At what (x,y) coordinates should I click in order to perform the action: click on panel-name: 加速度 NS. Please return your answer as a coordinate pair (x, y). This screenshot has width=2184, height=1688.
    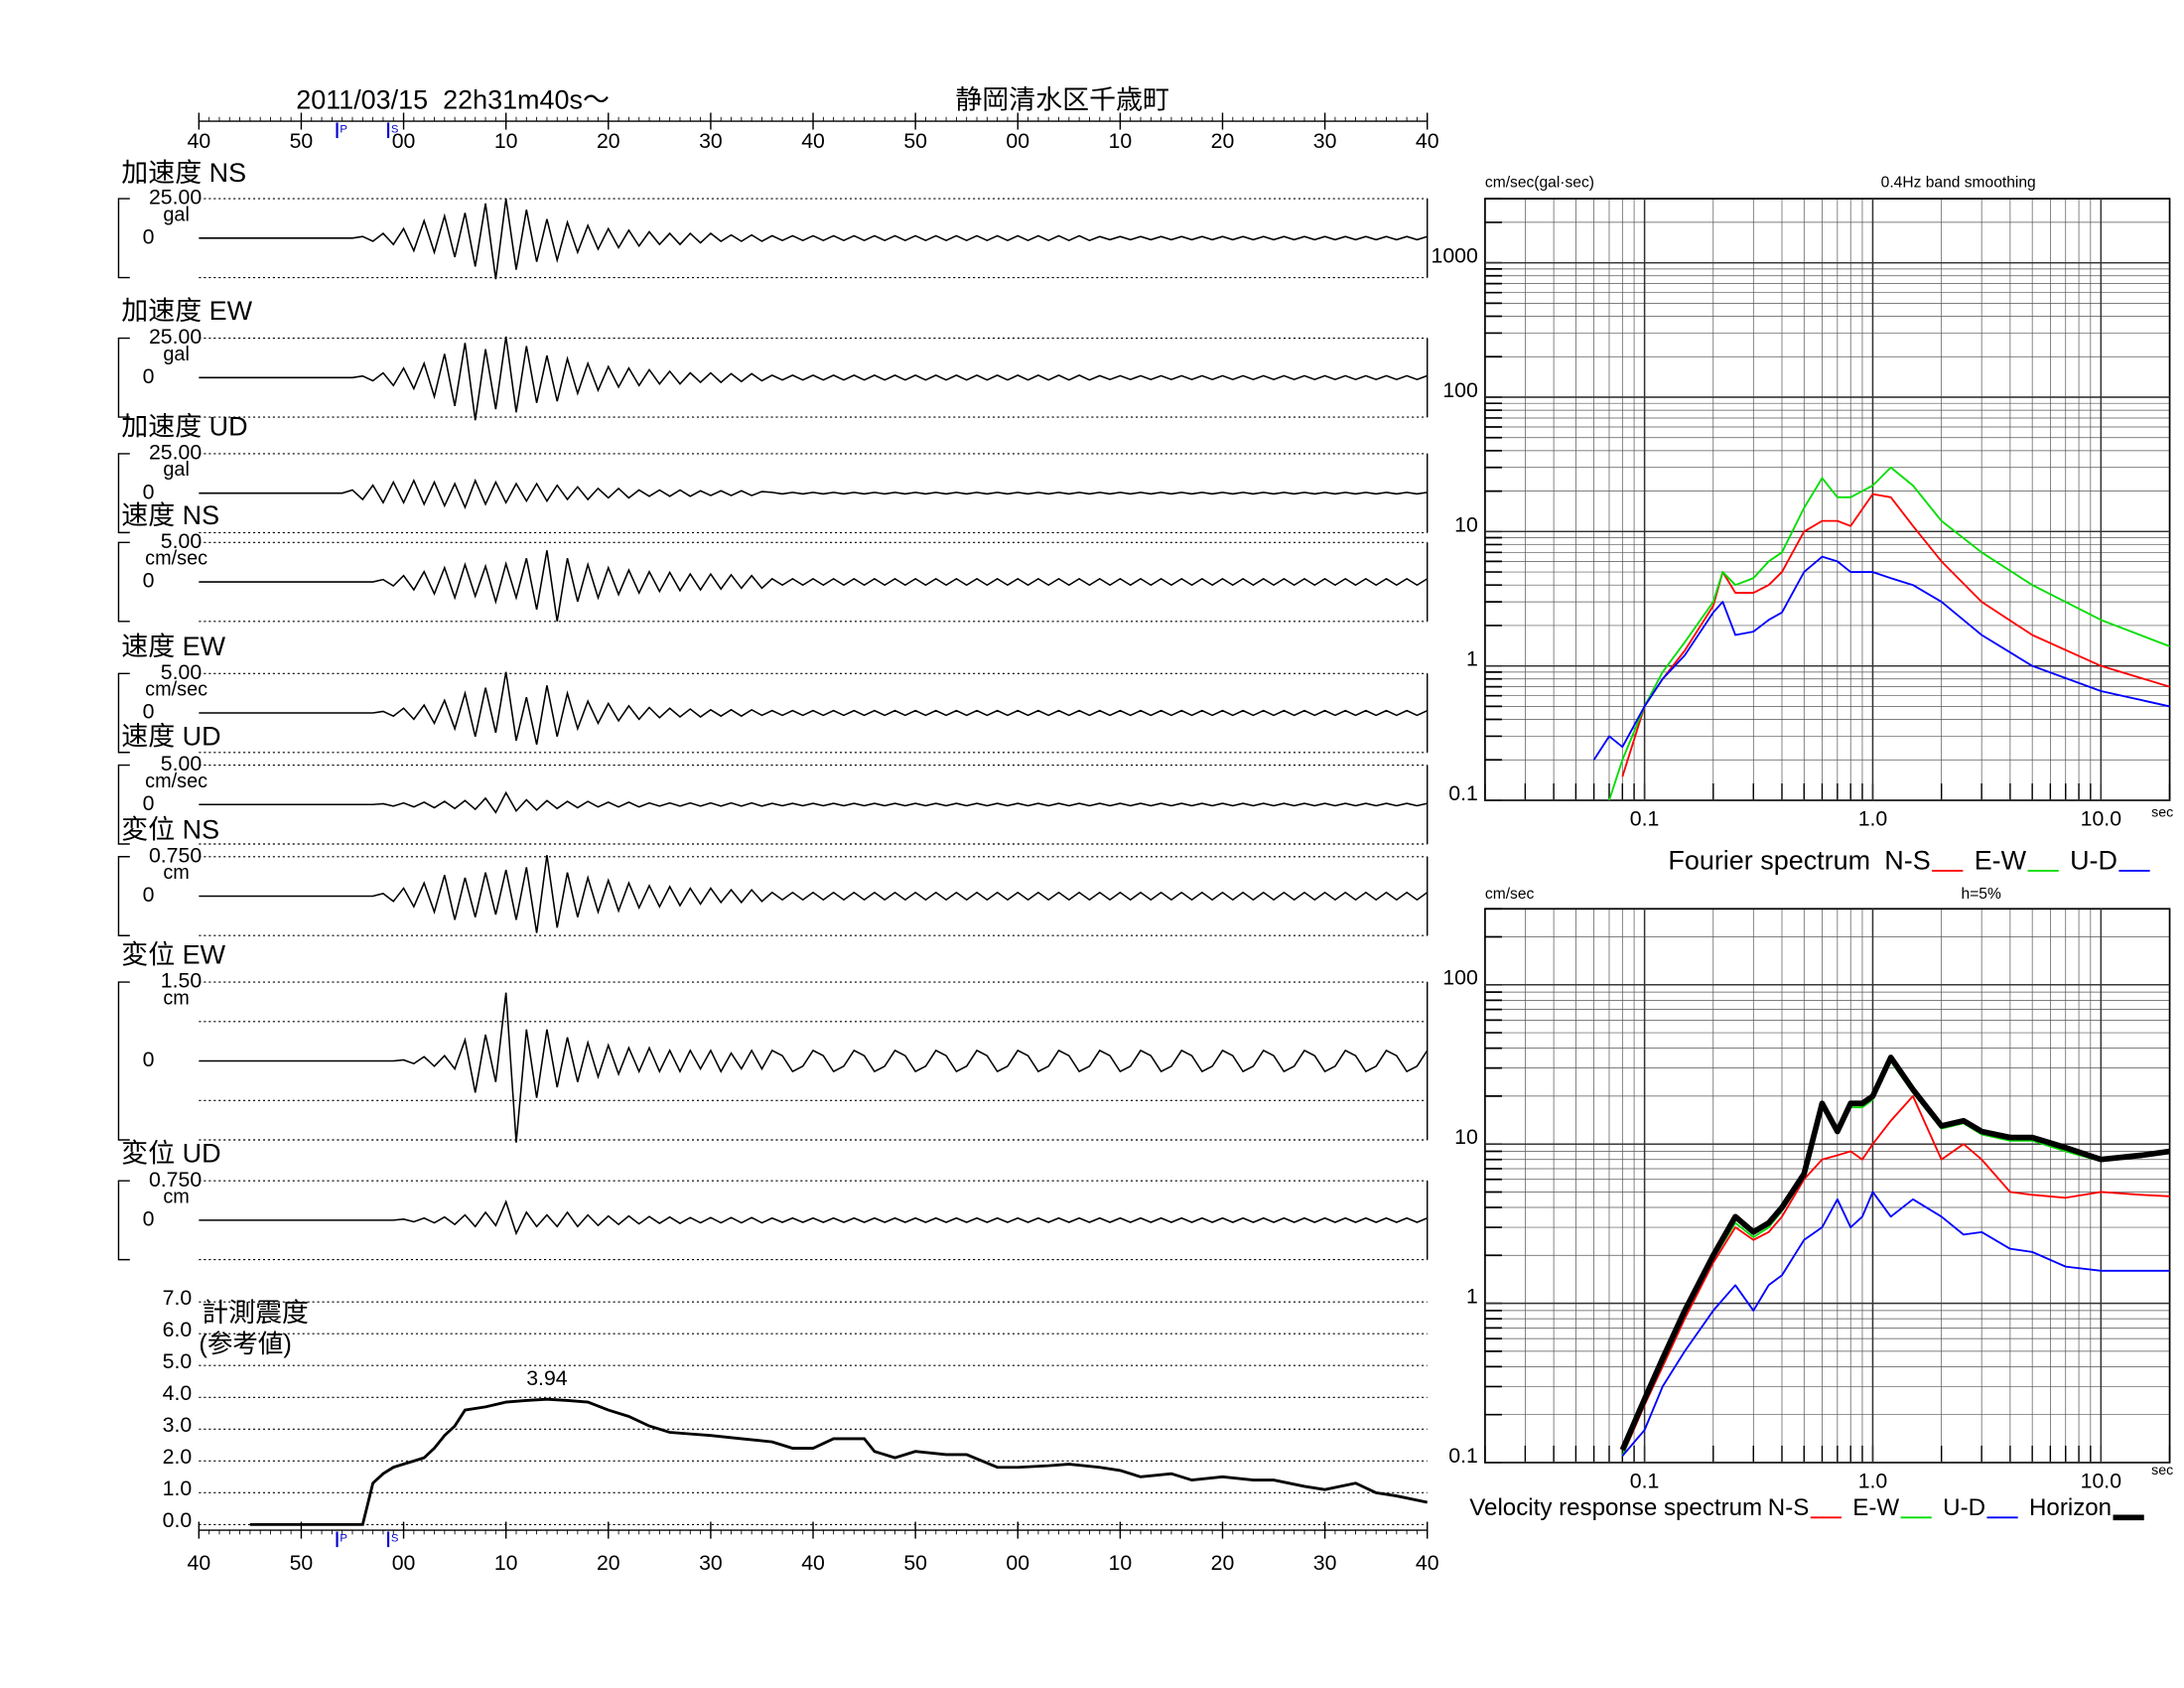
    Looking at the image, I should click on (183, 173).